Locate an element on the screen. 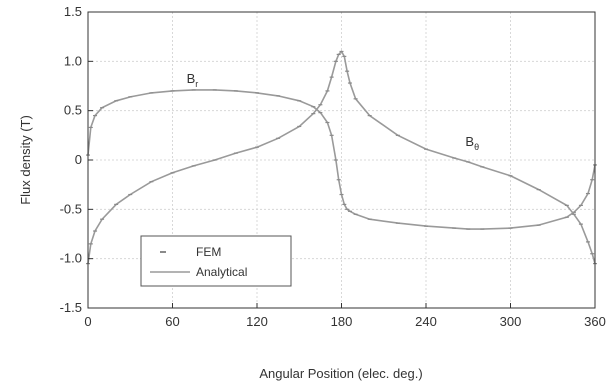 Image resolution: width=615 pixels, height=390 pixels. legend: FEM Analytical is located at coordinates (216, 261).